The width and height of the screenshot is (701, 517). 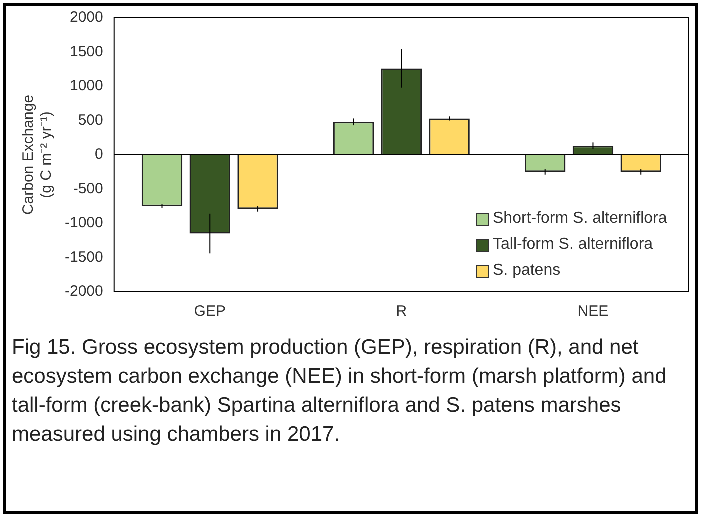 I want to click on x-tick-label: GEP, so click(x=210, y=311).